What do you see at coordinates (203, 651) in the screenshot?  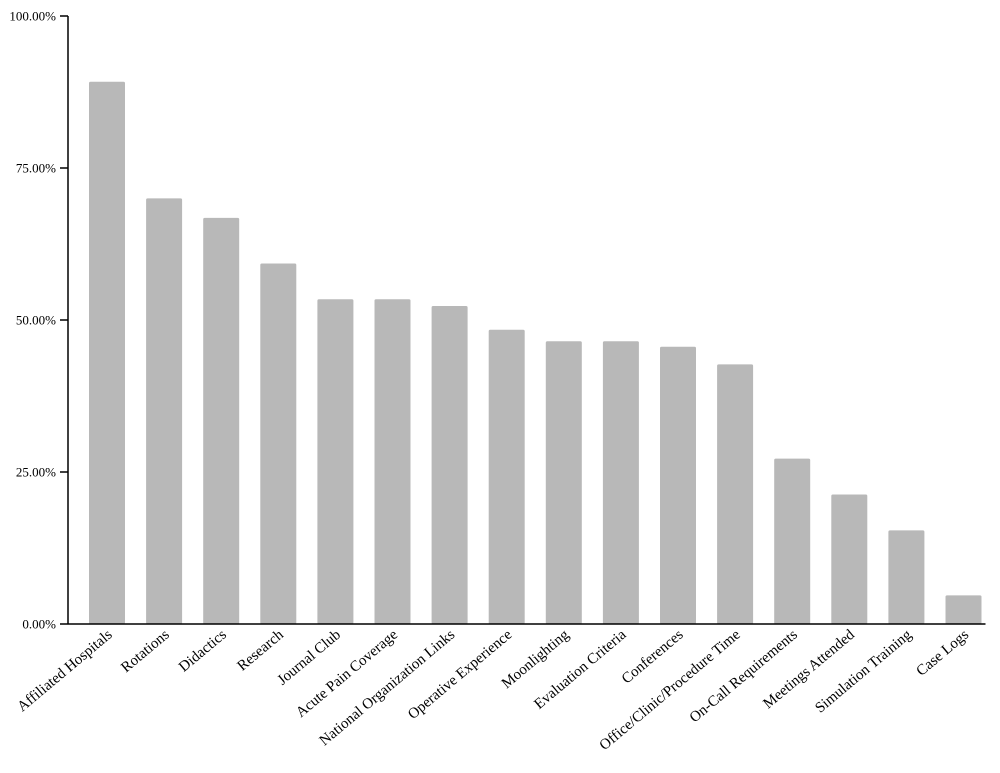 I see `x-tick-label: Didactics` at bounding box center [203, 651].